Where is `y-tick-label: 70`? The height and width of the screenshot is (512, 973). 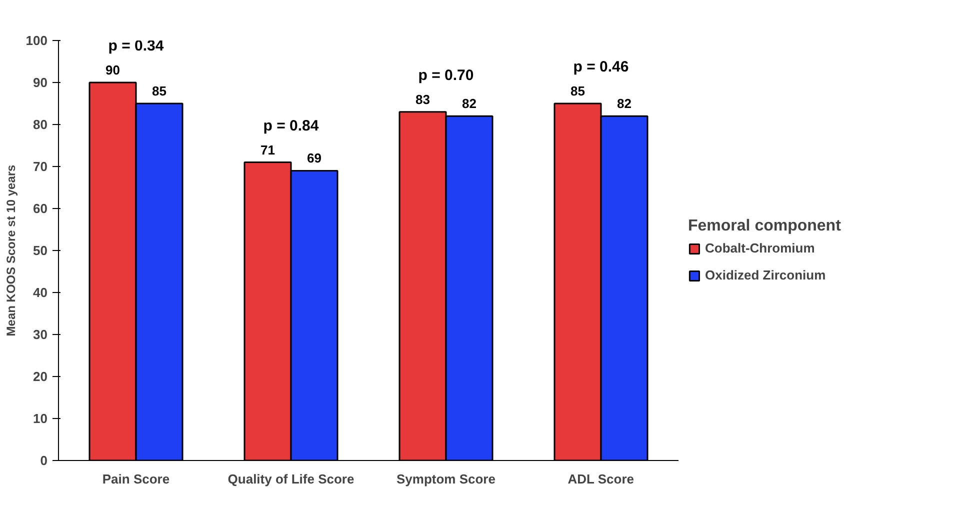 y-tick-label: 70 is located at coordinates (40, 166).